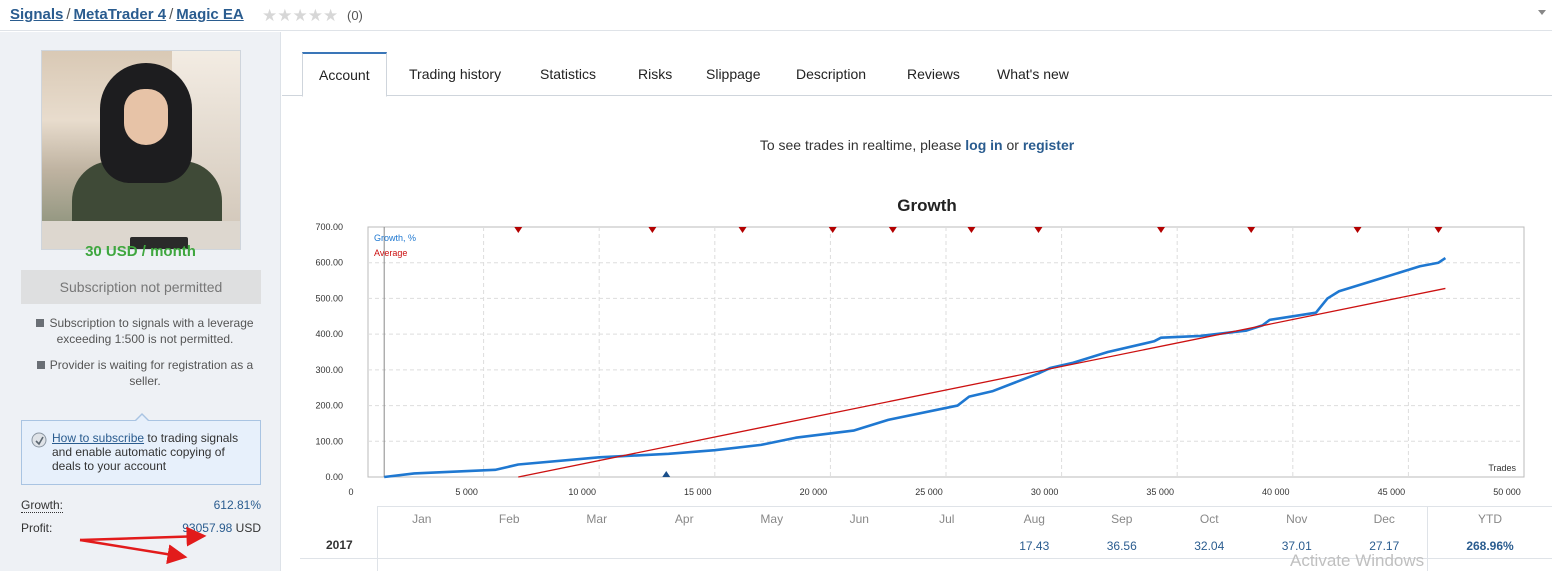 Image resolution: width=1552 pixels, height=571 pixels. I want to click on x-tick-label: 25 000, so click(929, 492).